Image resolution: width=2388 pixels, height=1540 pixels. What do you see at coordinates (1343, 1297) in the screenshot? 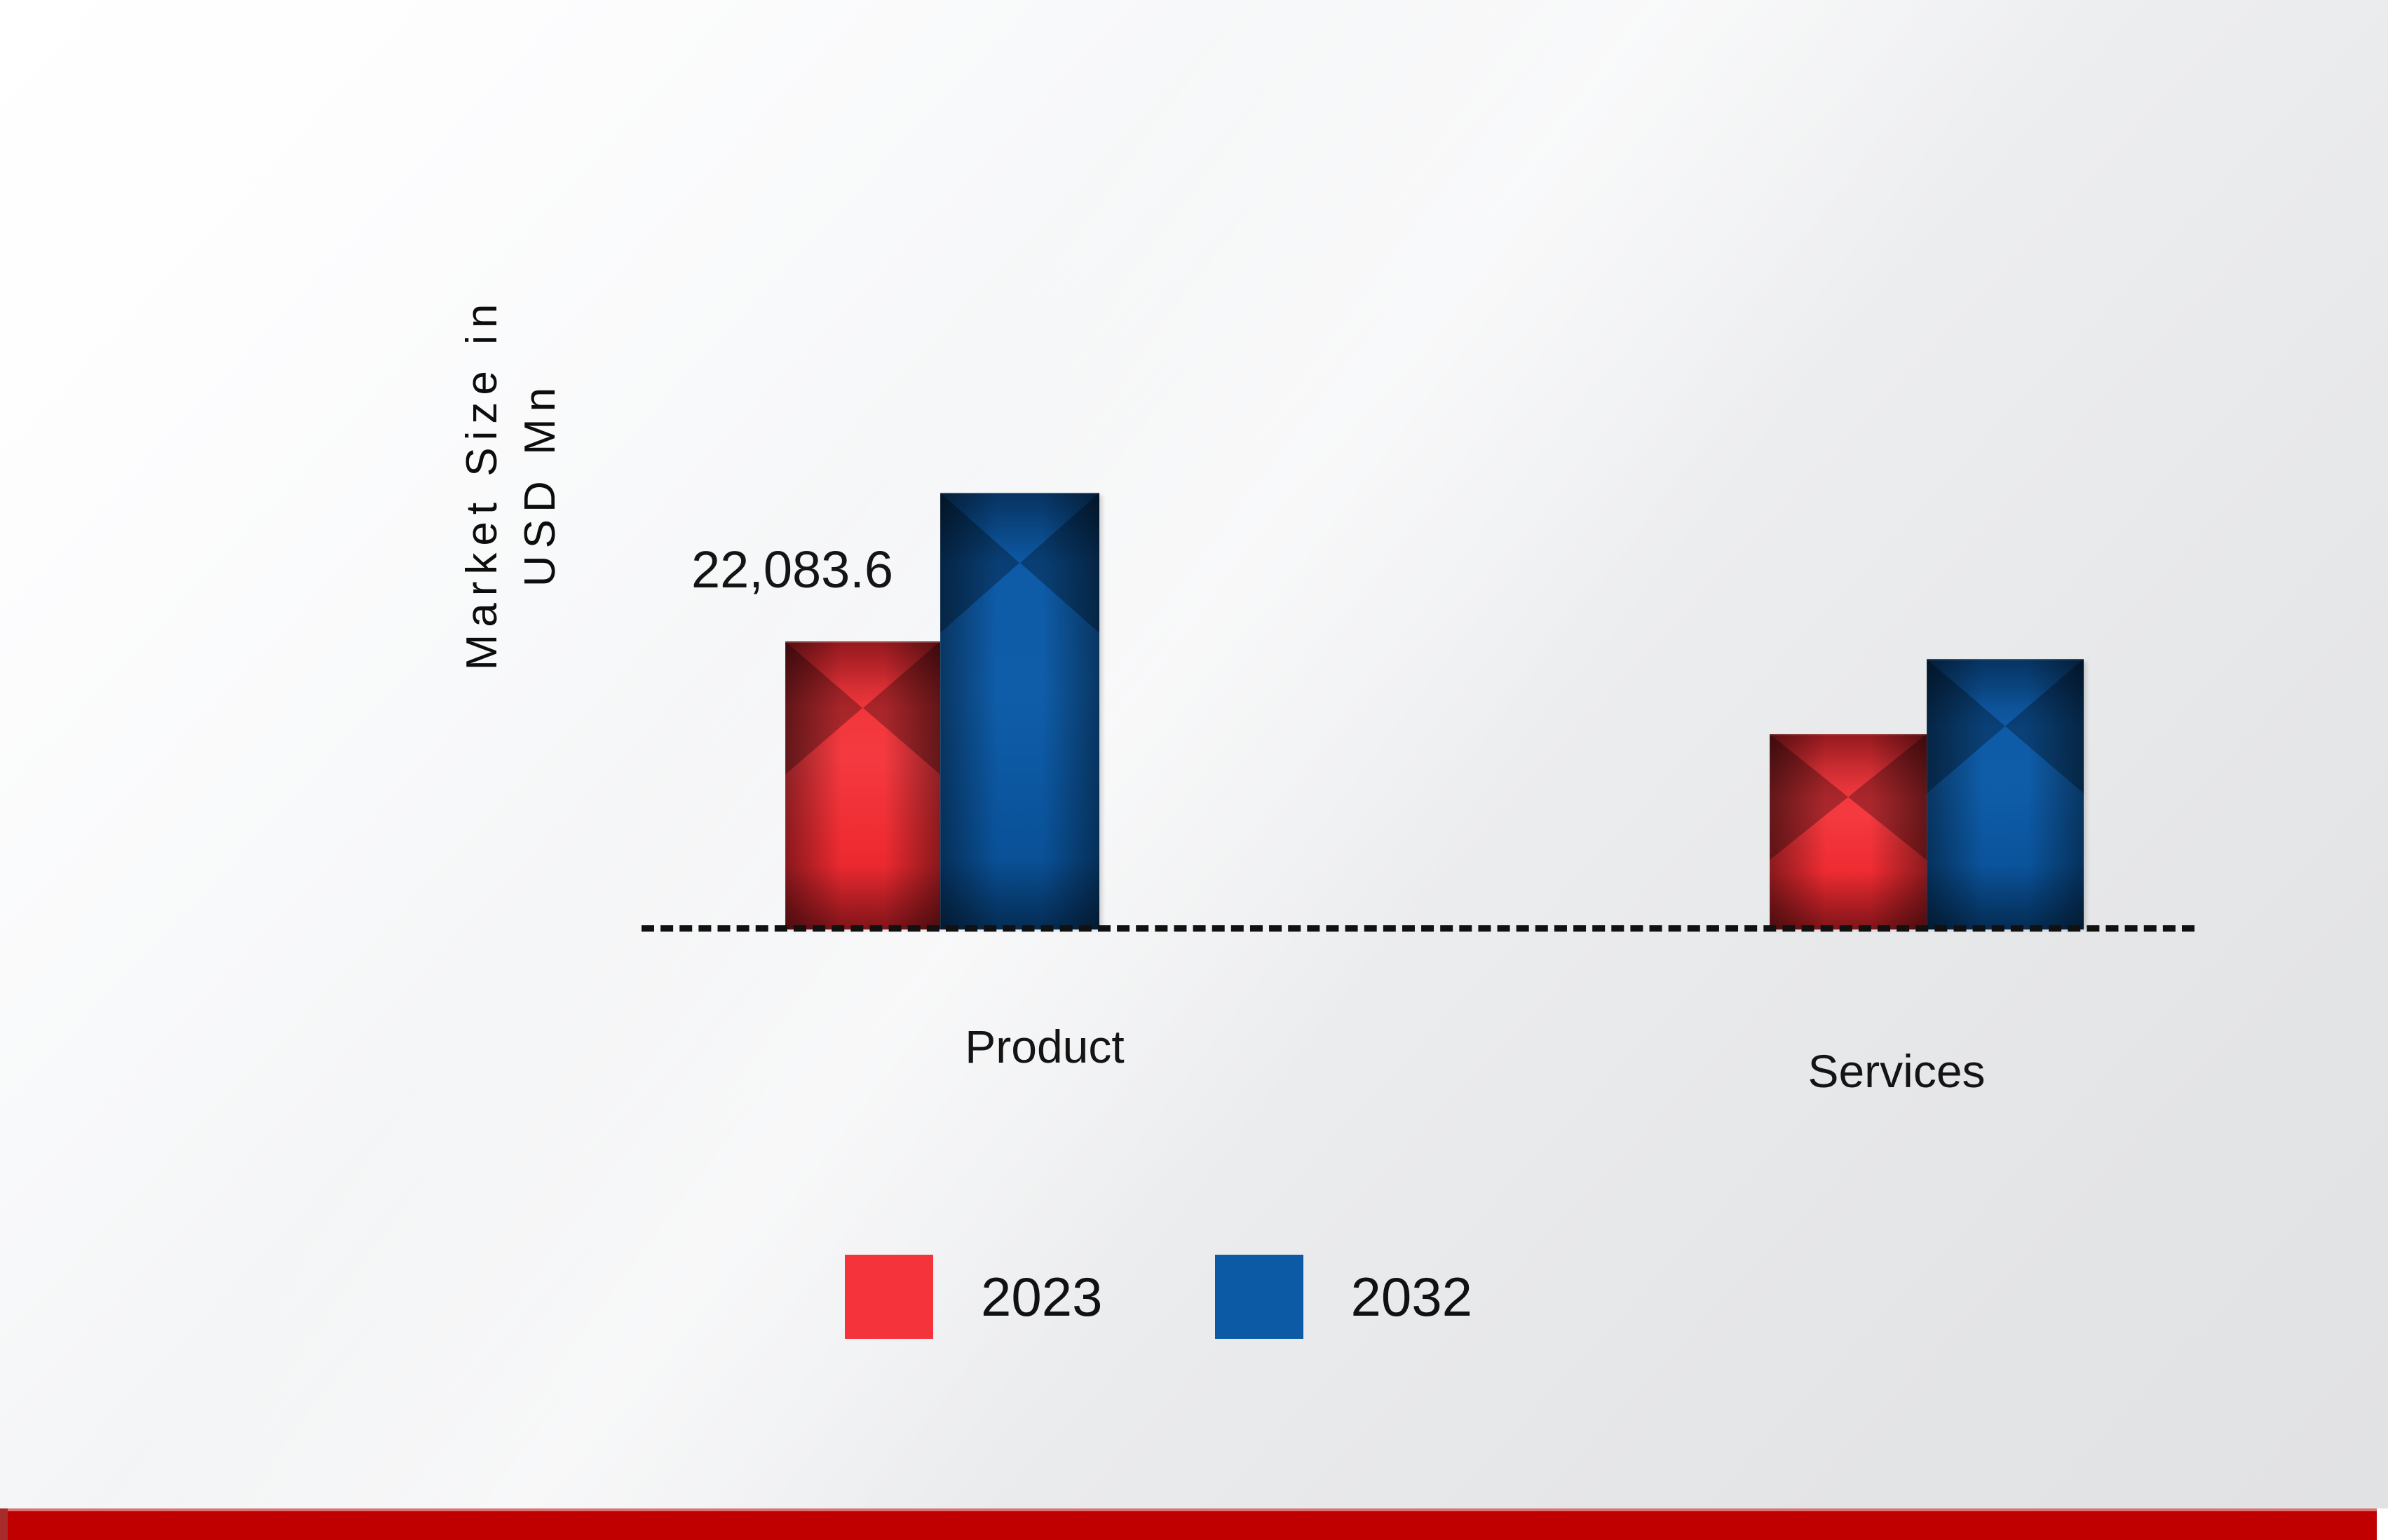
I see `legend-item-2032: 2032` at bounding box center [1343, 1297].